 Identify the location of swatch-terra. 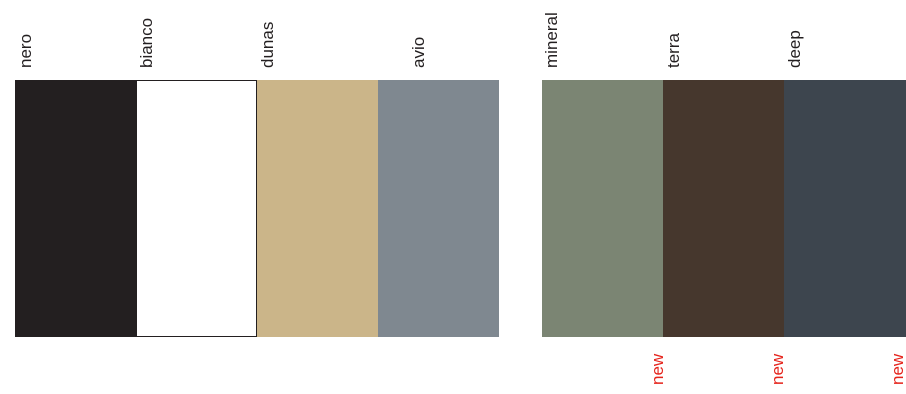
(723, 208).